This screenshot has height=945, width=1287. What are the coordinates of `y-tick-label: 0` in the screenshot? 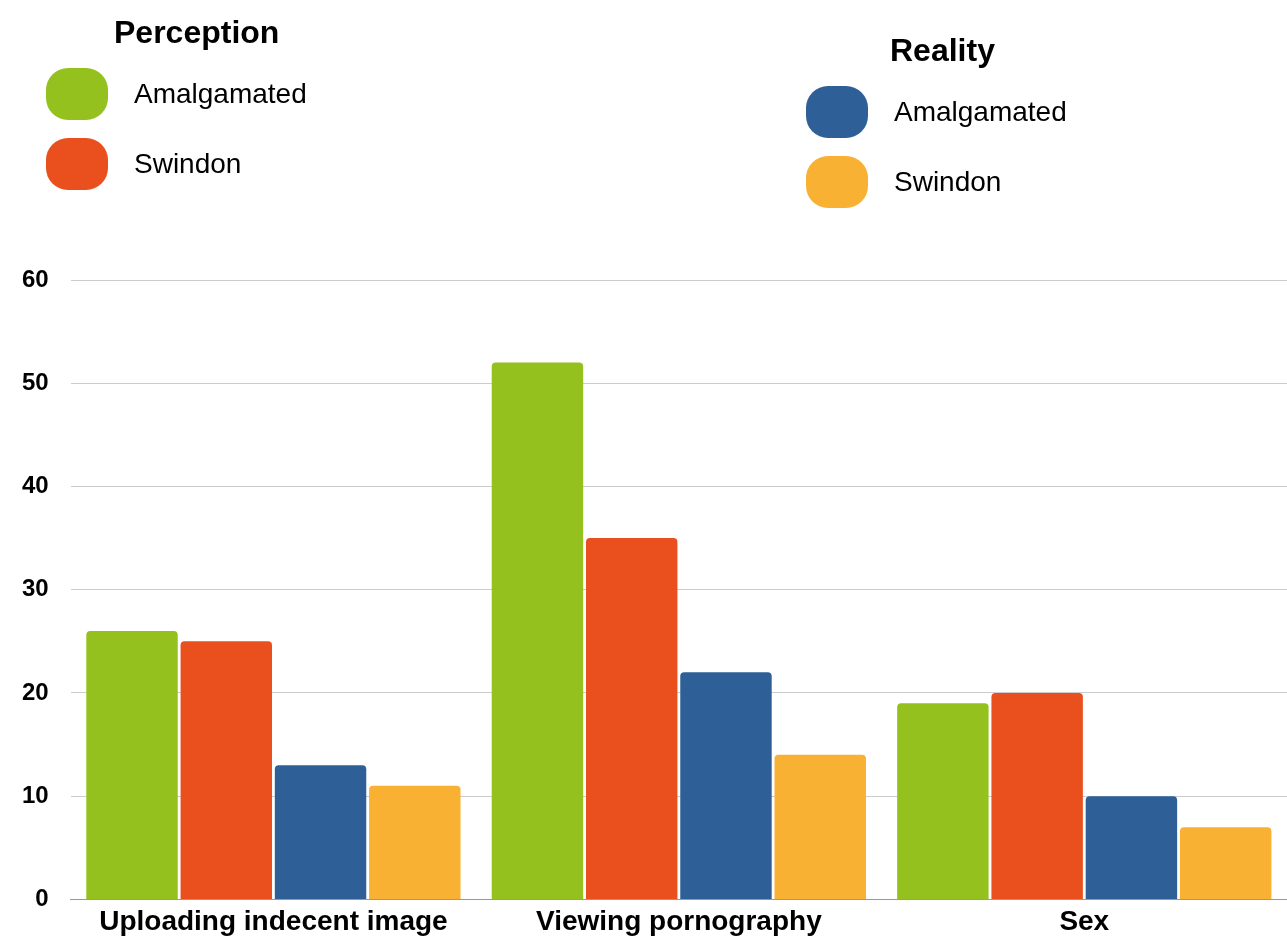 It's located at (42, 898).